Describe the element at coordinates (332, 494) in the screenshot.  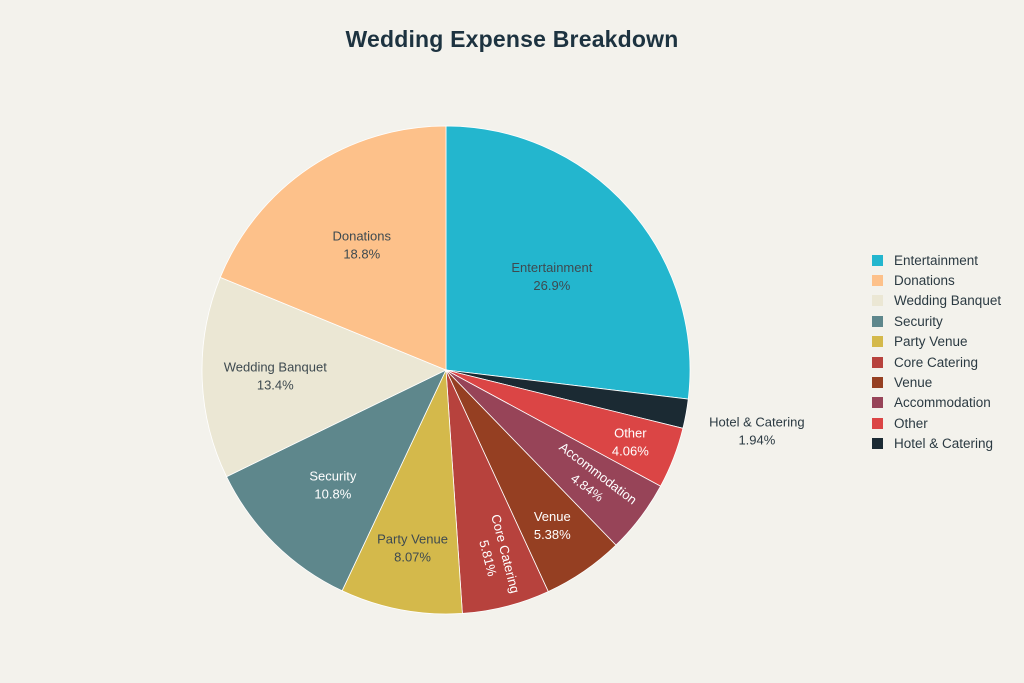
I see `slice-label-value: 10.8%` at that location.